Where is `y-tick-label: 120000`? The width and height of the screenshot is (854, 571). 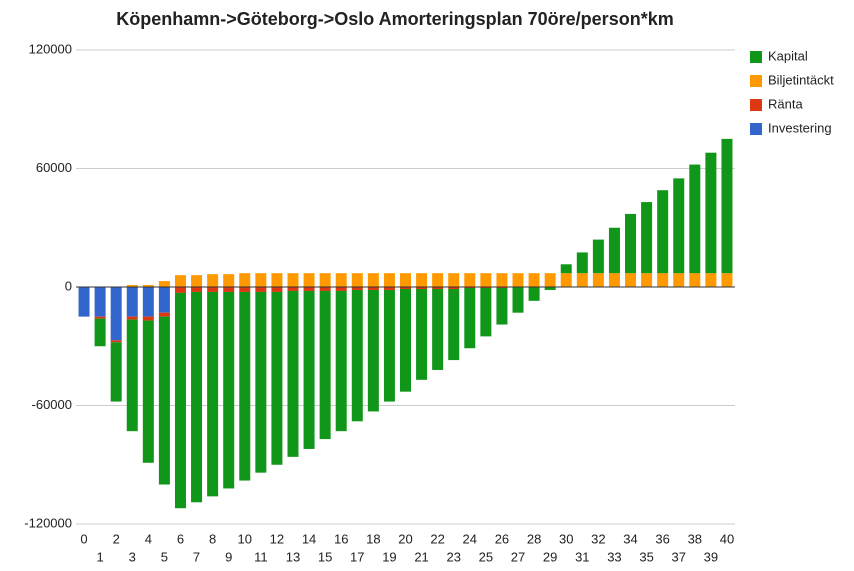 y-tick-label: 120000 is located at coordinates (50, 48).